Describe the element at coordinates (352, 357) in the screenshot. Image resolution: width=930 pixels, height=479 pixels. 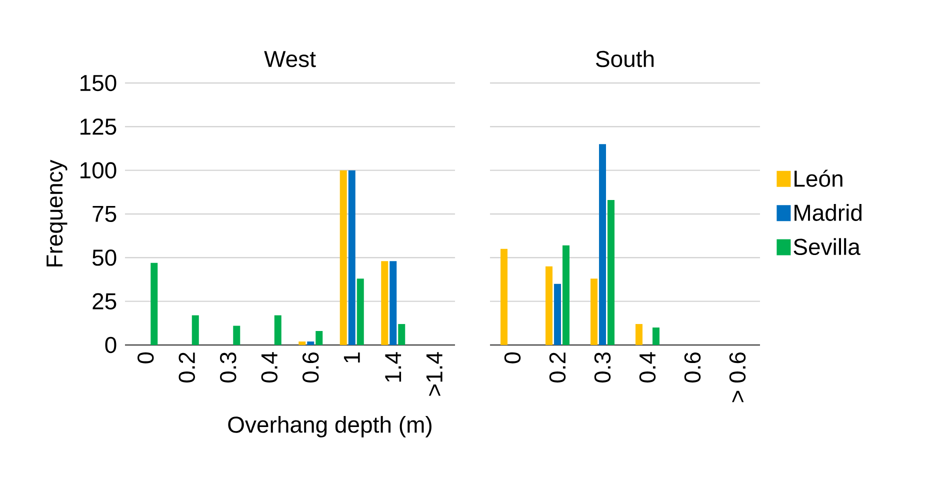
I see `x-tick-label: 1` at that location.